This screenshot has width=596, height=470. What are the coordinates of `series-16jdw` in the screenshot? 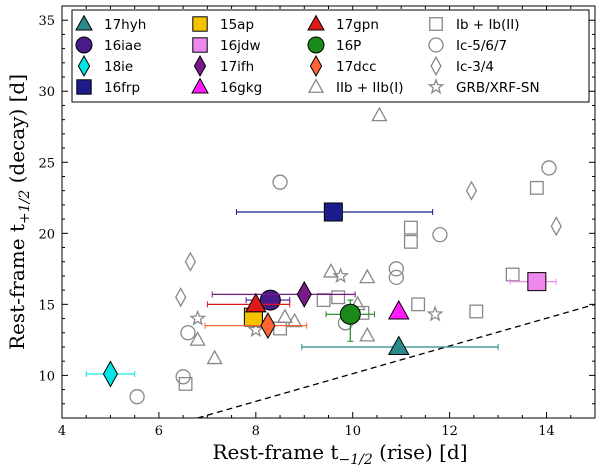 It's located at (533, 282).